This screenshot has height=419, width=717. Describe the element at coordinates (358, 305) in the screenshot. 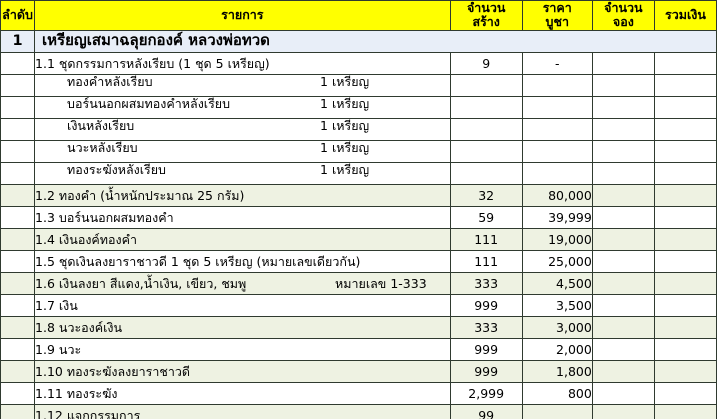

I see `table-row: 1.7 เงิน 999 3,500` at that location.